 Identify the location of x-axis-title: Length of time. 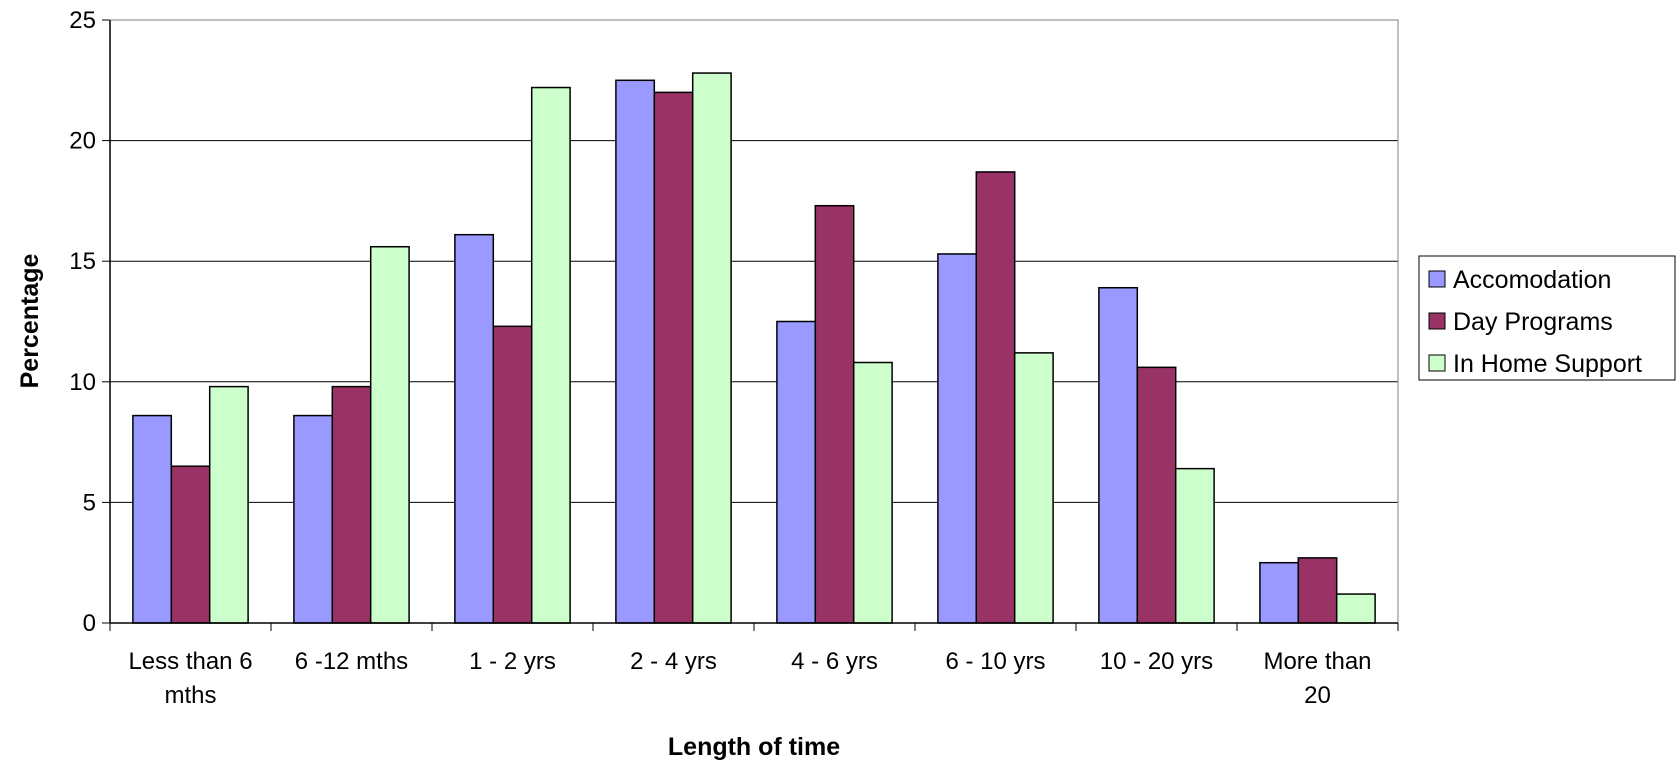
(754, 747).